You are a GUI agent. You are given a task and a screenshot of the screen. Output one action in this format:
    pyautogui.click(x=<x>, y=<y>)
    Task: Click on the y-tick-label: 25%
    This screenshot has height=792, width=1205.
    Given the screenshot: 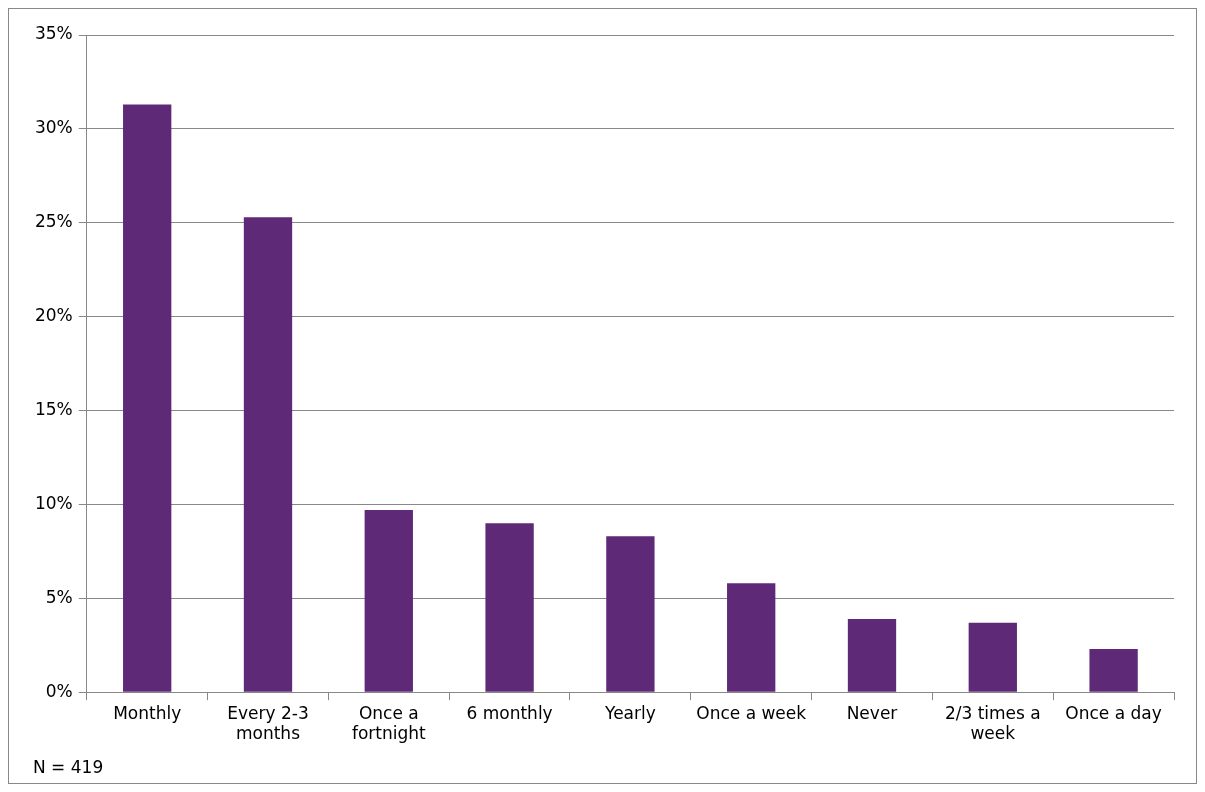 What is the action you would take?
    pyautogui.click(x=53, y=221)
    